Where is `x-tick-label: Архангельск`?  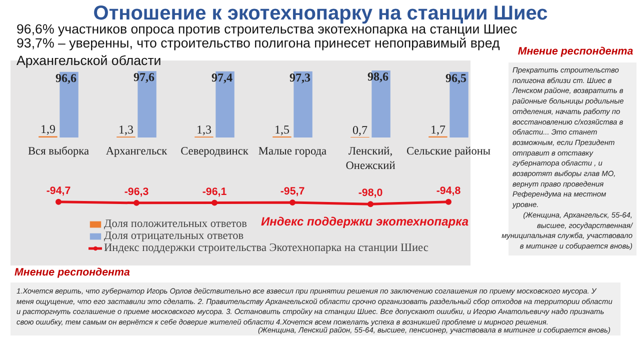 x-tick-label: Архангельск is located at coordinates (137, 152).